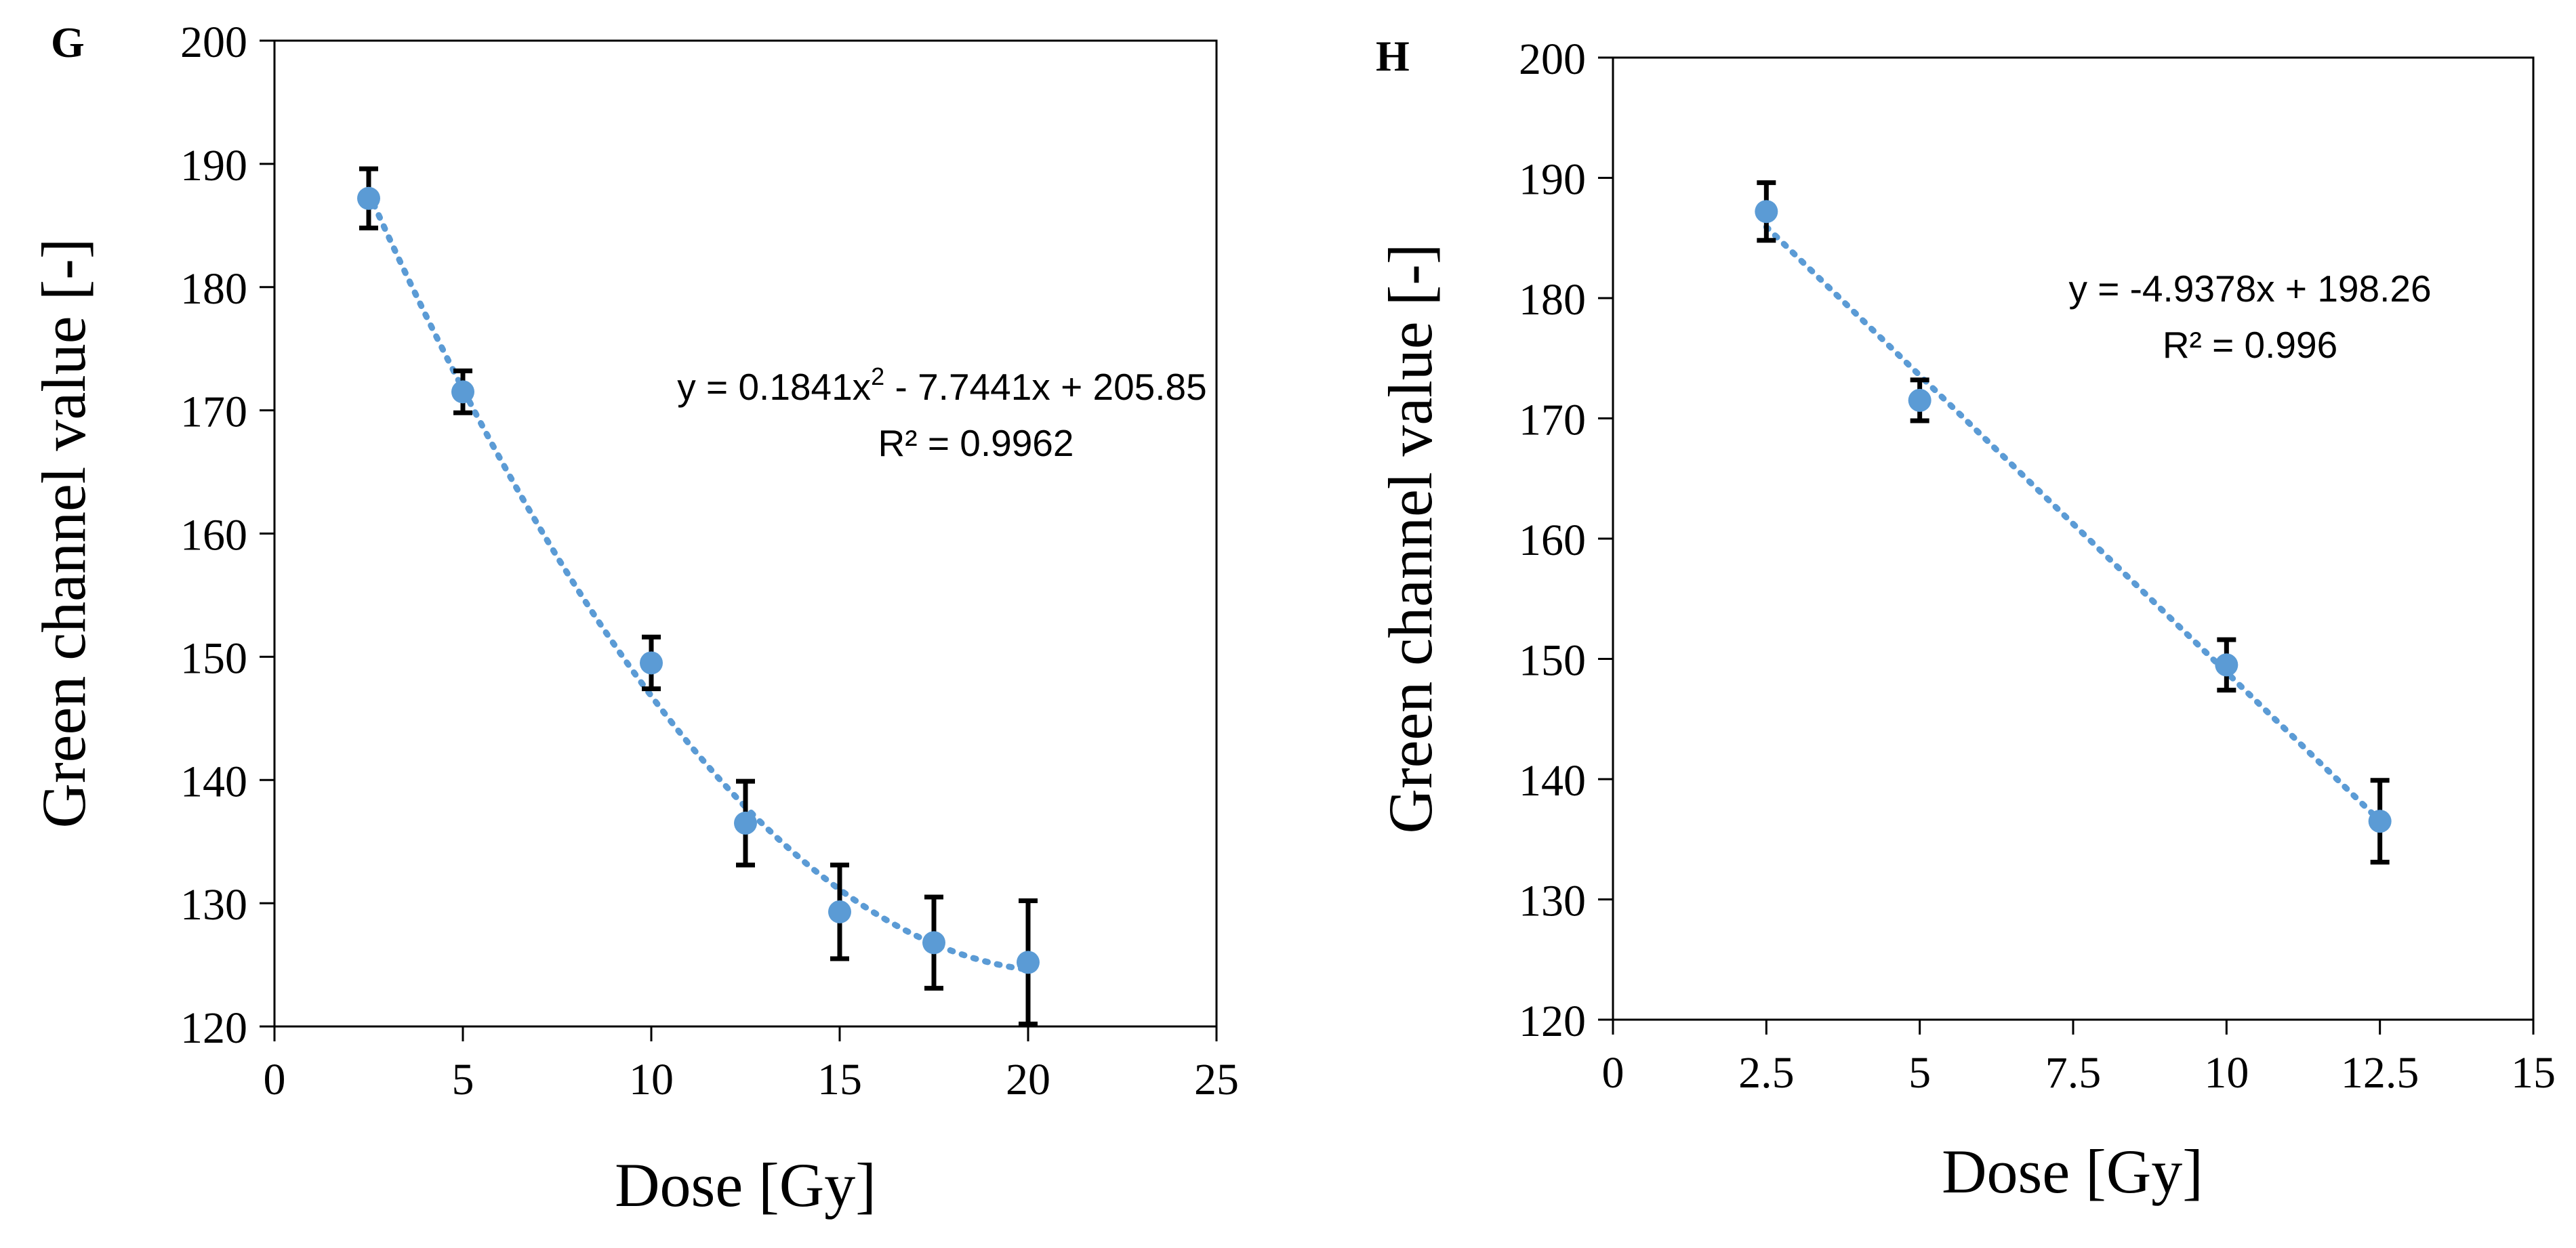 This screenshot has height=1248, width=2576. Describe the element at coordinates (1217, 1079) in the screenshot. I see `x-tick-label: 25` at that location.